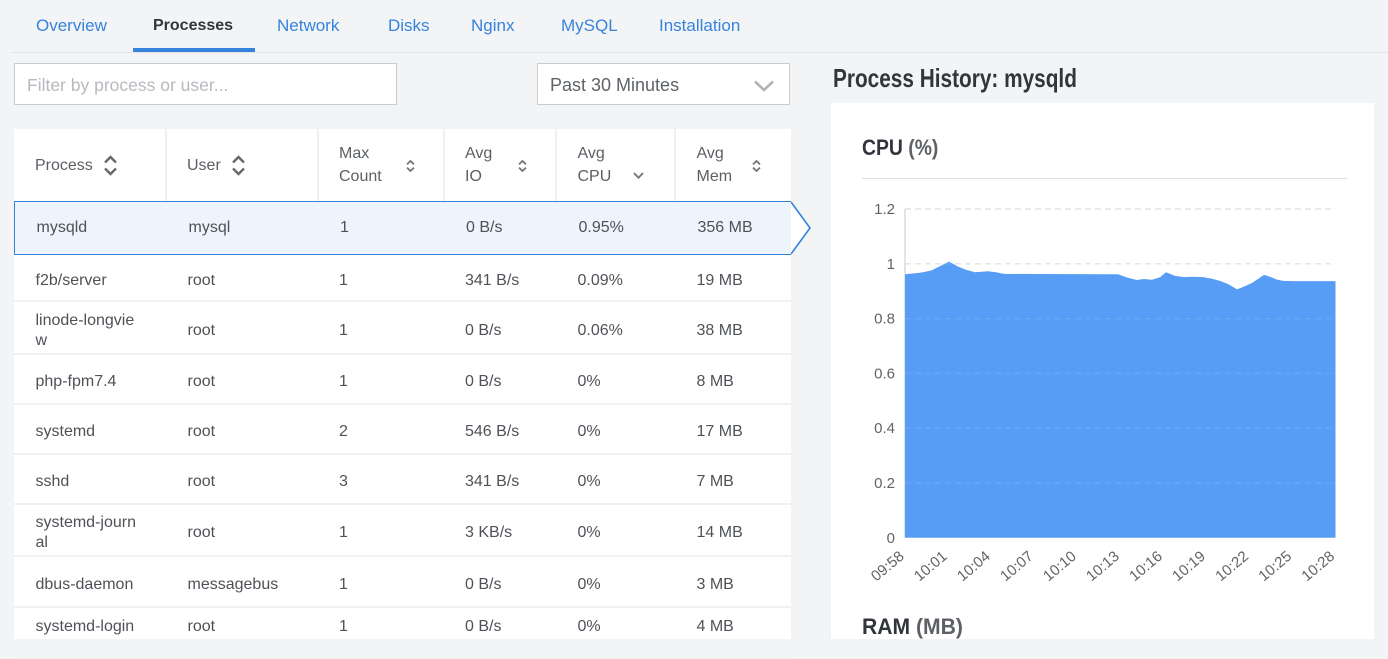 Image resolution: width=1388 pixels, height=659 pixels. Describe the element at coordinates (1060, 566) in the screenshot. I see `svg-text: 10:10` at that location.